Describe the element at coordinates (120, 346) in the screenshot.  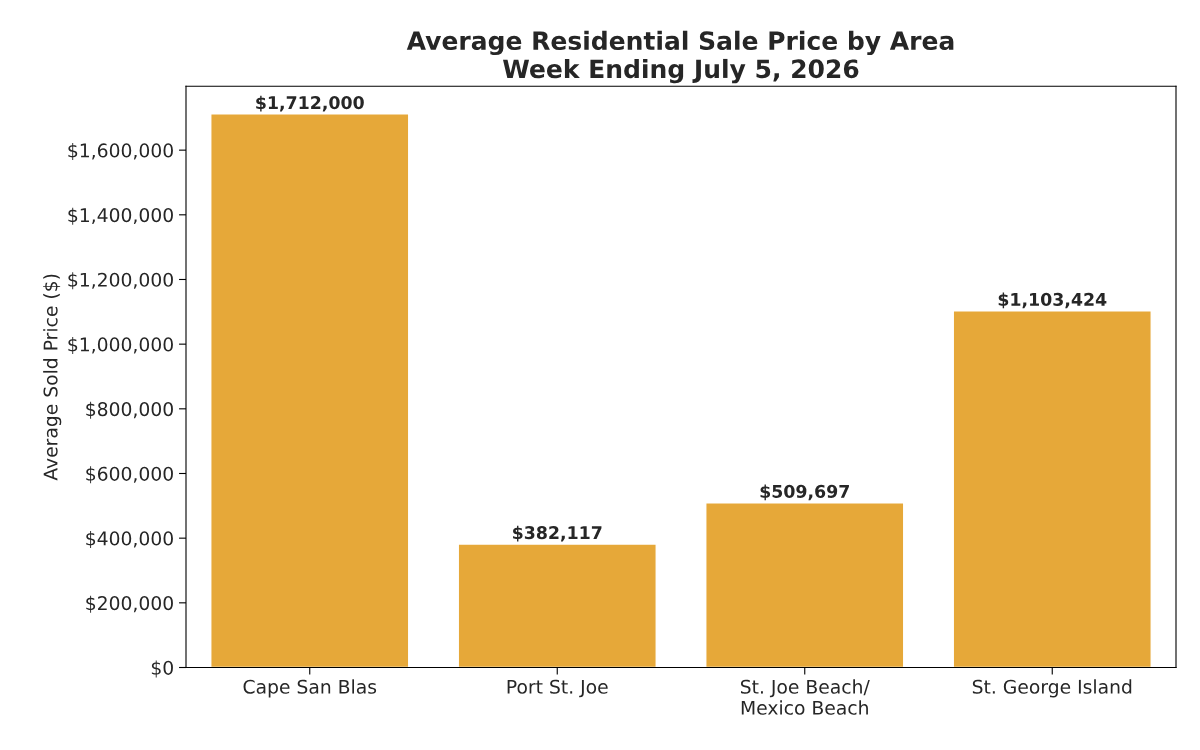
I see `y-tick-label: $1,000,000` at that location.